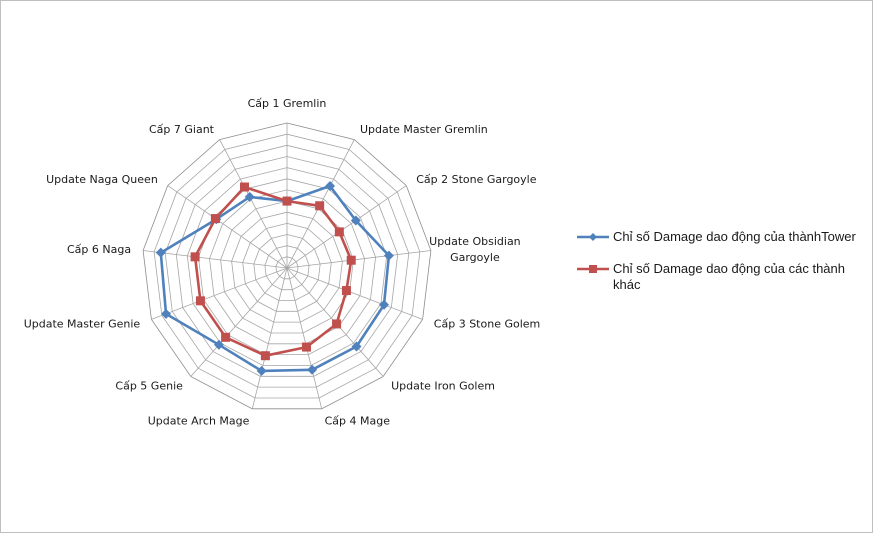 Image resolution: width=873 pixels, height=533 pixels. Describe the element at coordinates (199, 420) in the screenshot. I see `category-label: Update Arch Mage` at that location.